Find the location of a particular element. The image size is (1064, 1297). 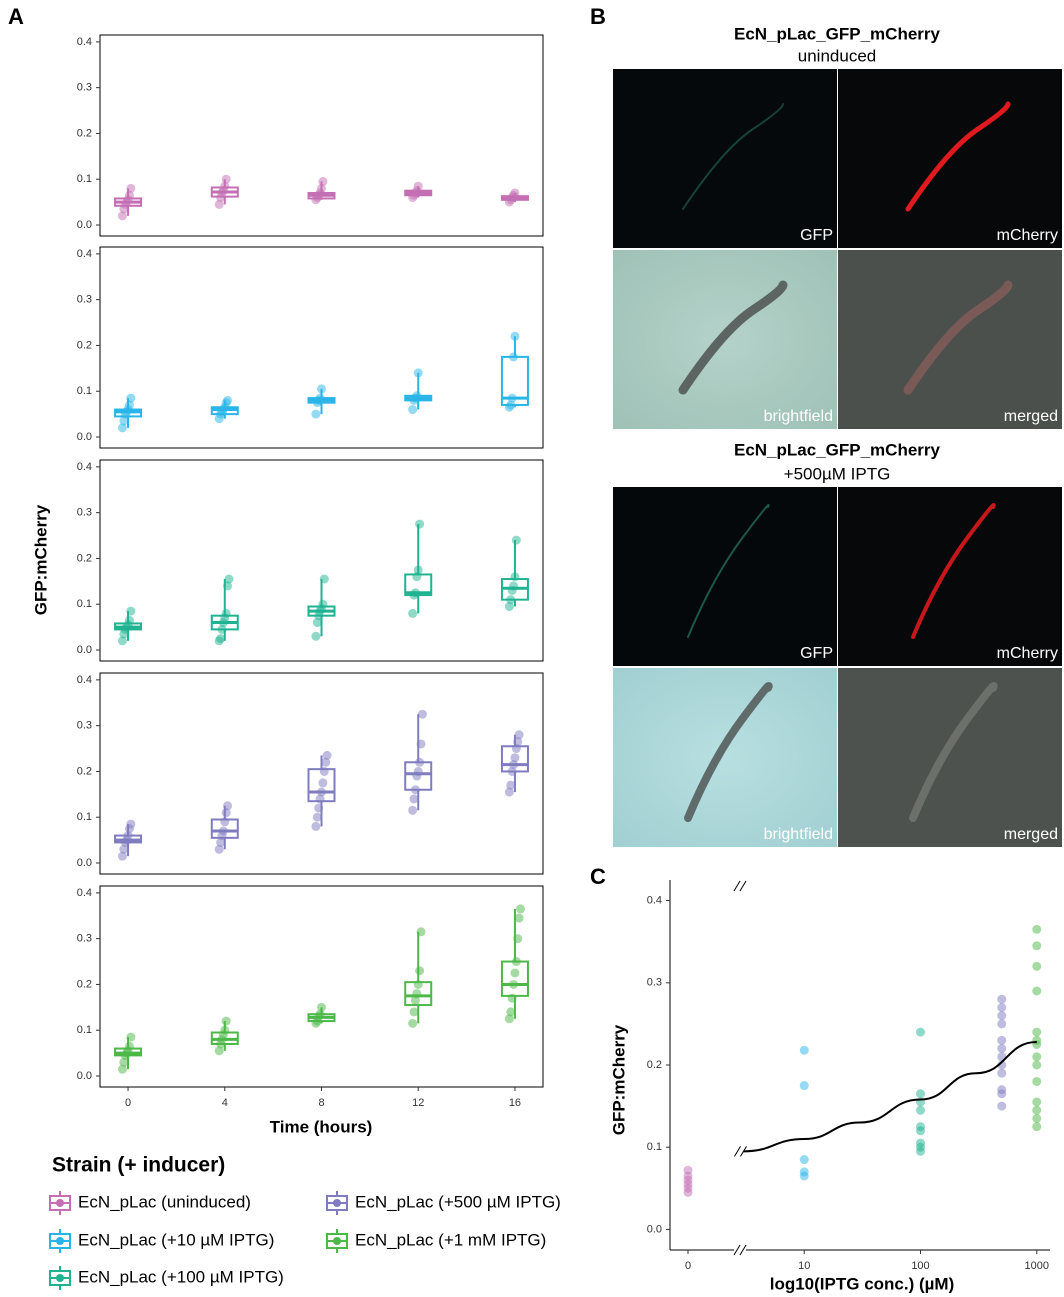

panel-letter: A is located at coordinates (16, 16).